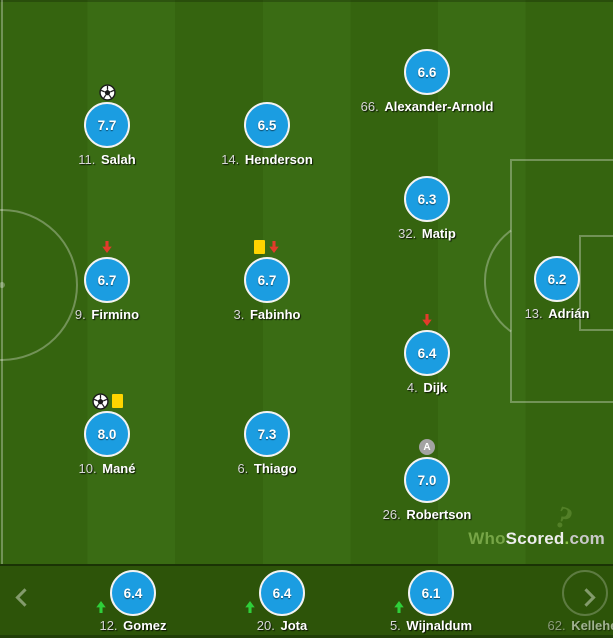 The width and height of the screenshot is (613, 638). What do you see at coordinates (533, 313) in the screenshot?
I see `player-number: 13.` at bounding box center [533, 313].